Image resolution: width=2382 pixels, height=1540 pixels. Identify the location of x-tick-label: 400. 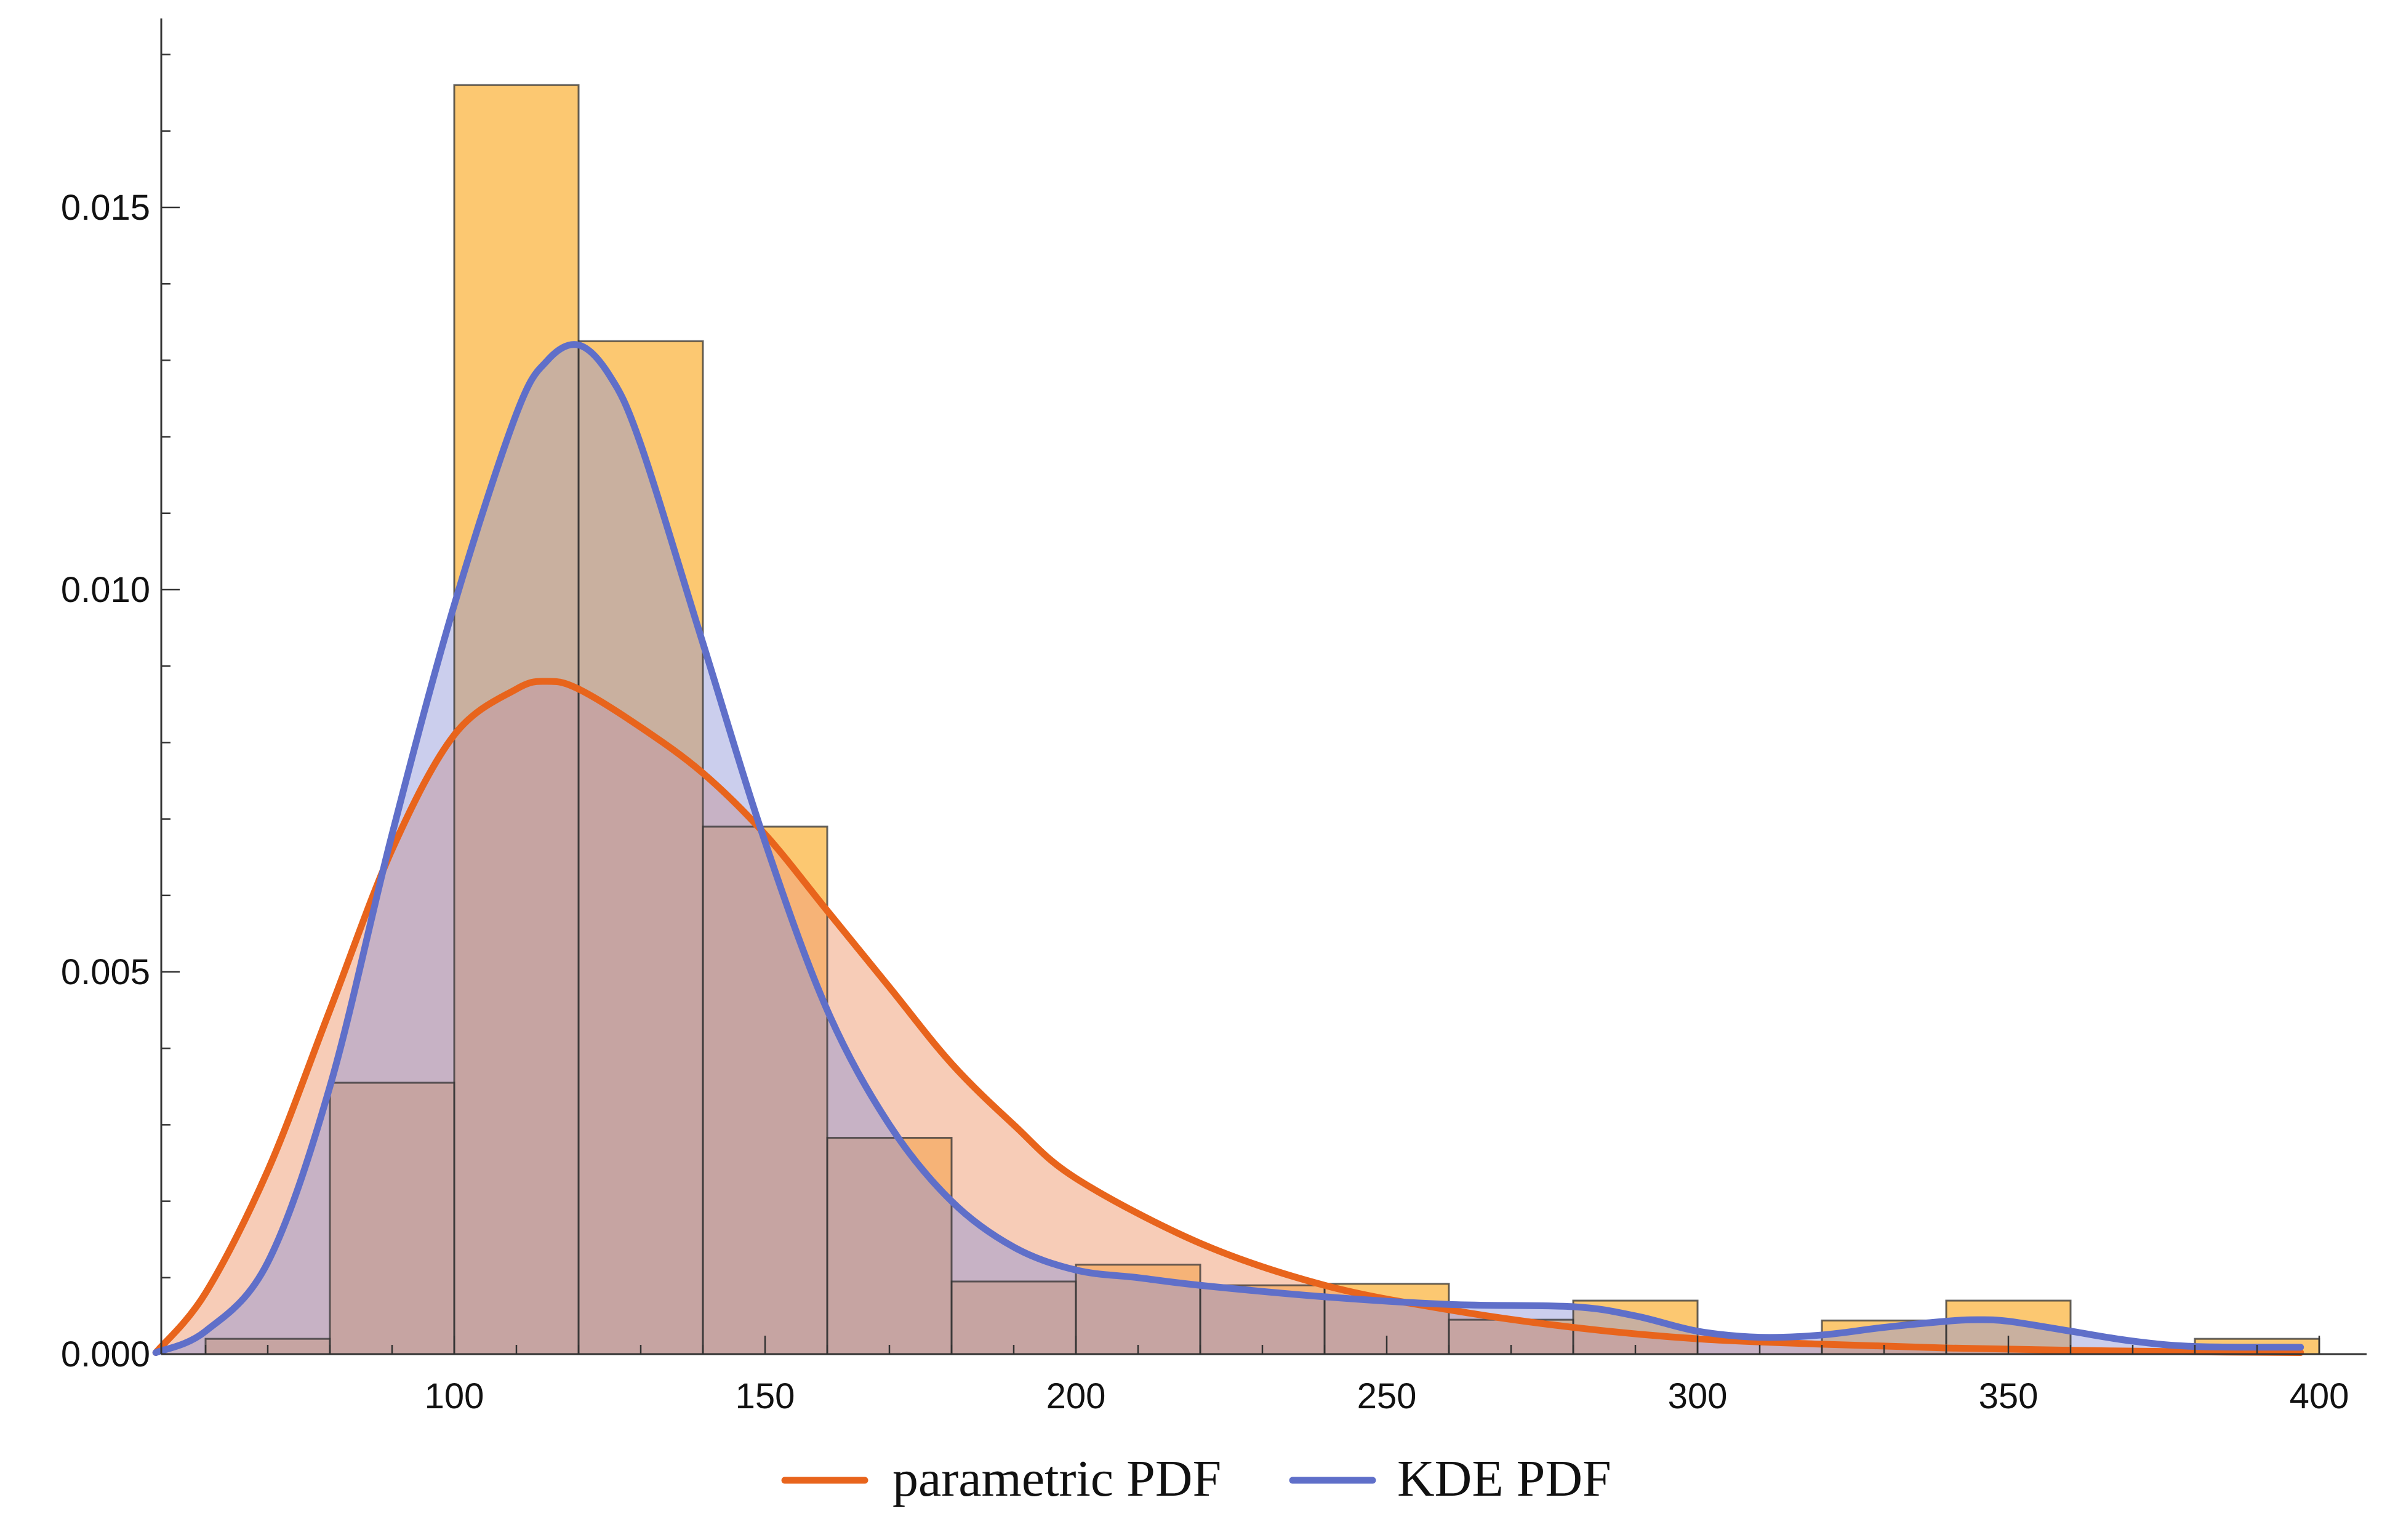
(2319, 1396).